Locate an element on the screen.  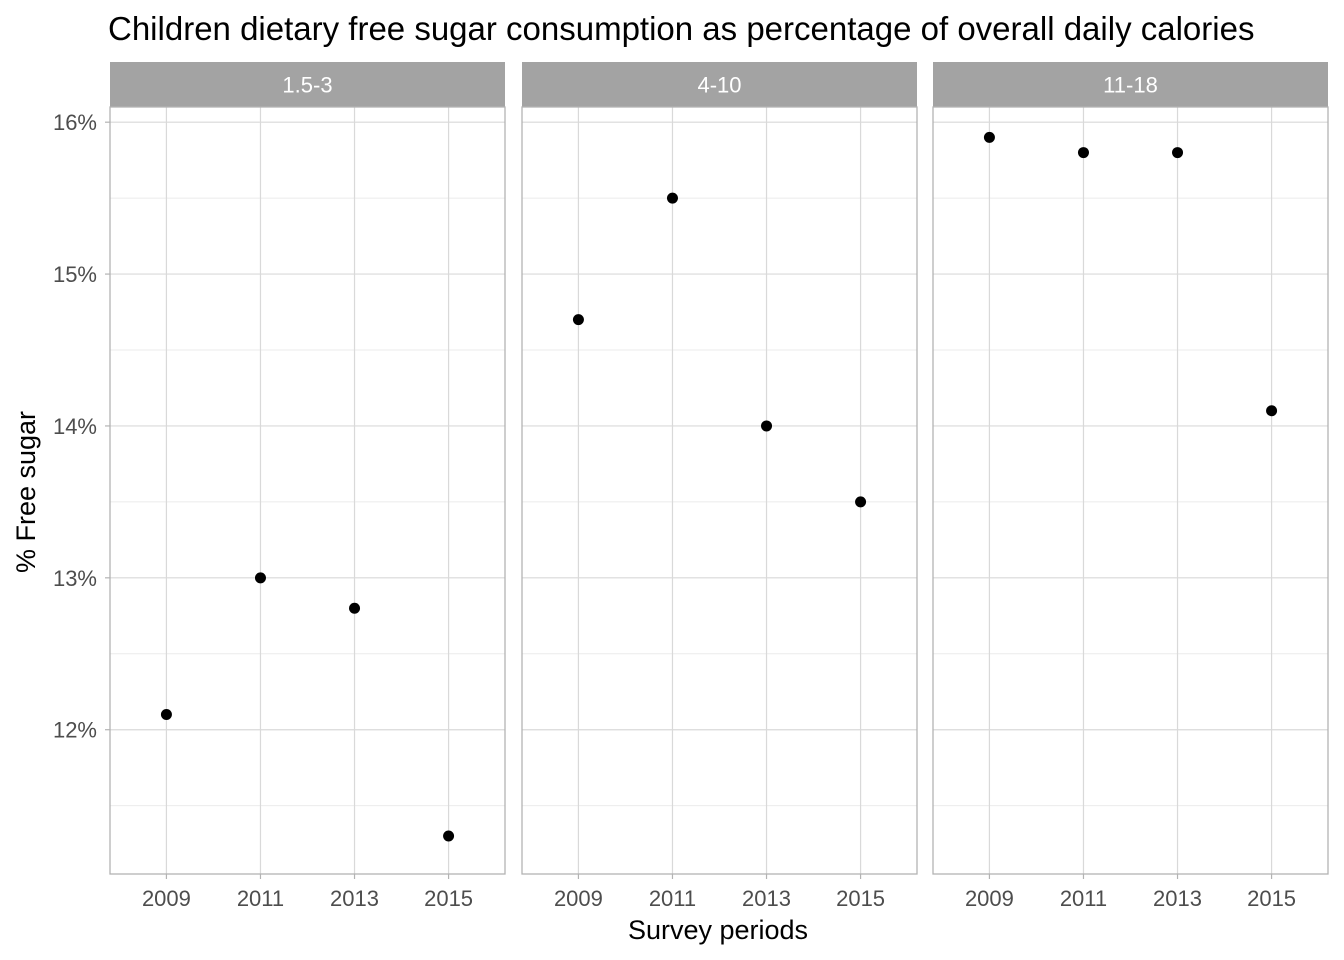
y-tick-label: 12% is located at coordinates (75, 730).